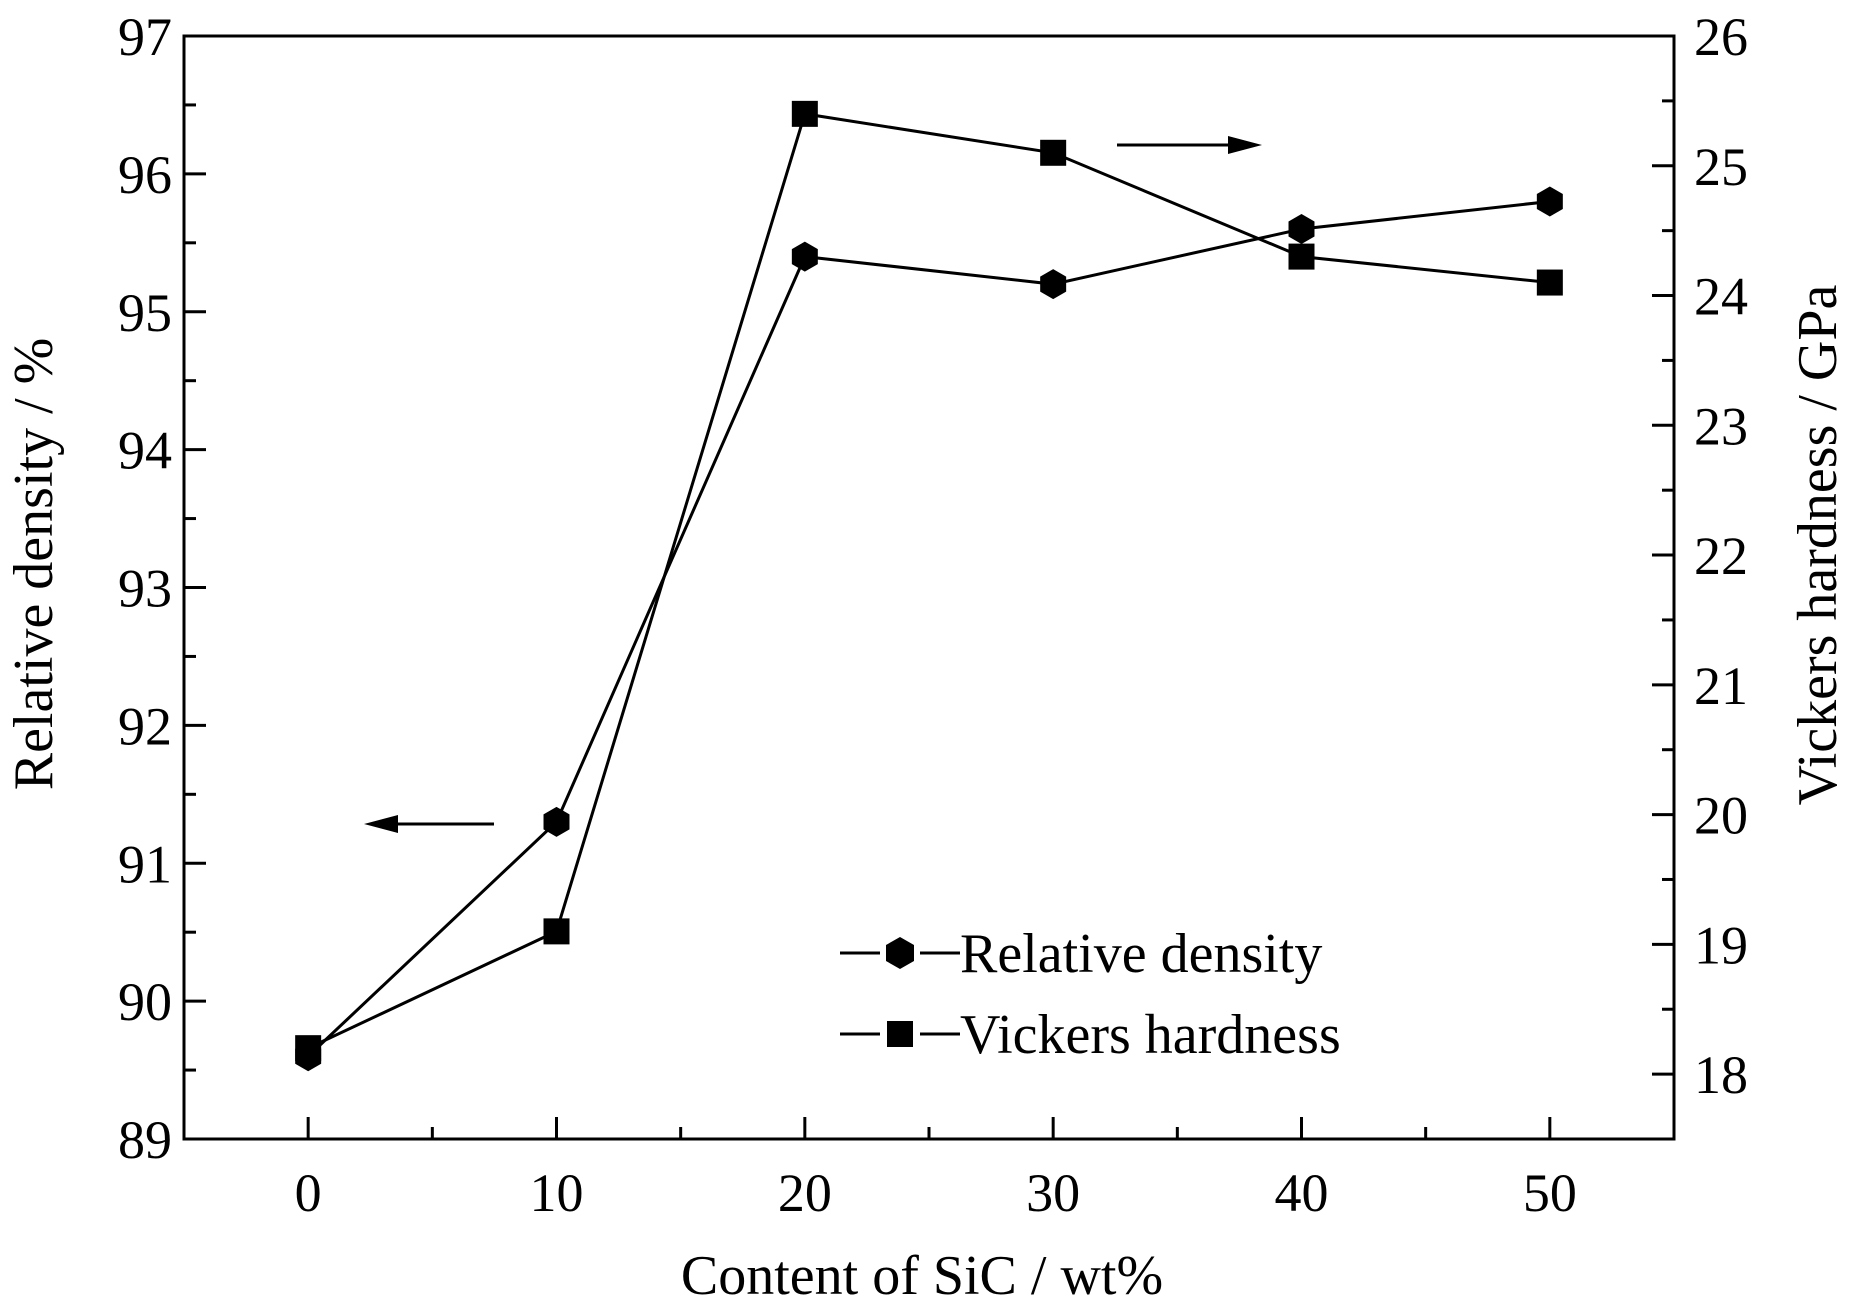 Image resolution: width=1858 pixels, height=1309 pixels. I want to click on legend-label-hardness: Vickers hardness, so click(1150, 1035).